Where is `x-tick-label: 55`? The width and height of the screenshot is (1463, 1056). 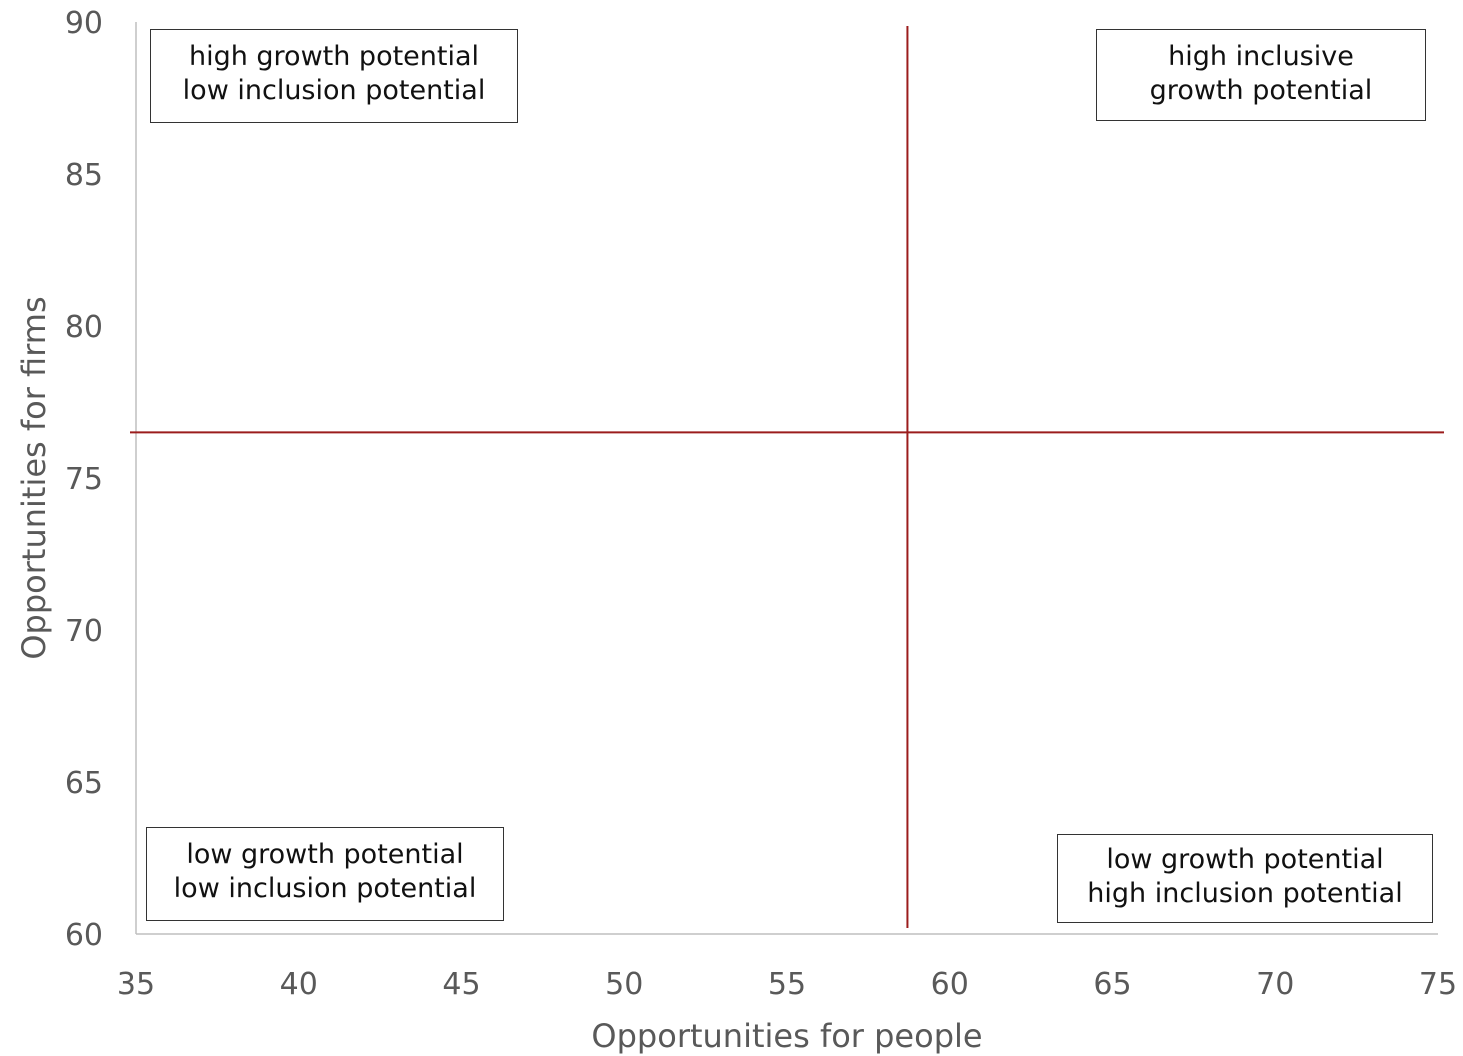 x-tick-label: 55 is located at coordinates (787, 984).